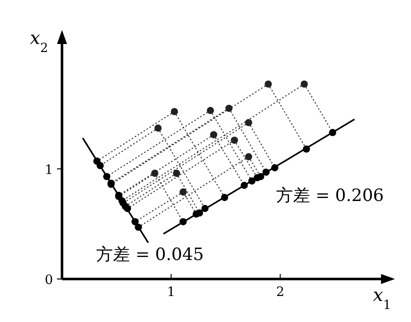  Describe the element at coordinates (39, 41) in the screenshot. I see `y-axis-title: x$_{2}$` at that location.